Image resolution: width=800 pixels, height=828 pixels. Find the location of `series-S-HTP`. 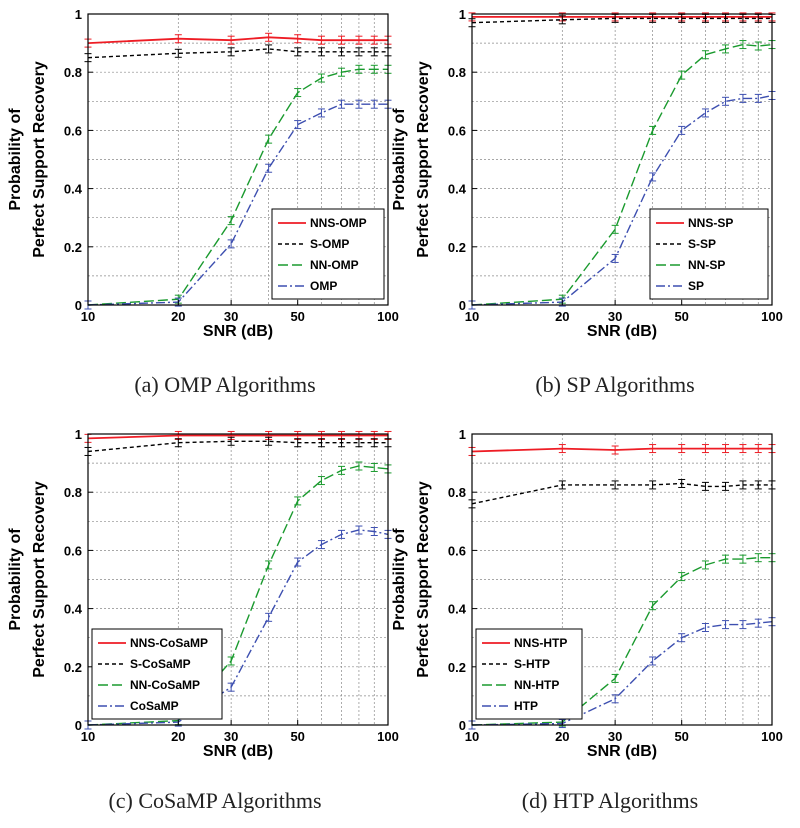

series-S-HTP is located at coordinates (622, 493).